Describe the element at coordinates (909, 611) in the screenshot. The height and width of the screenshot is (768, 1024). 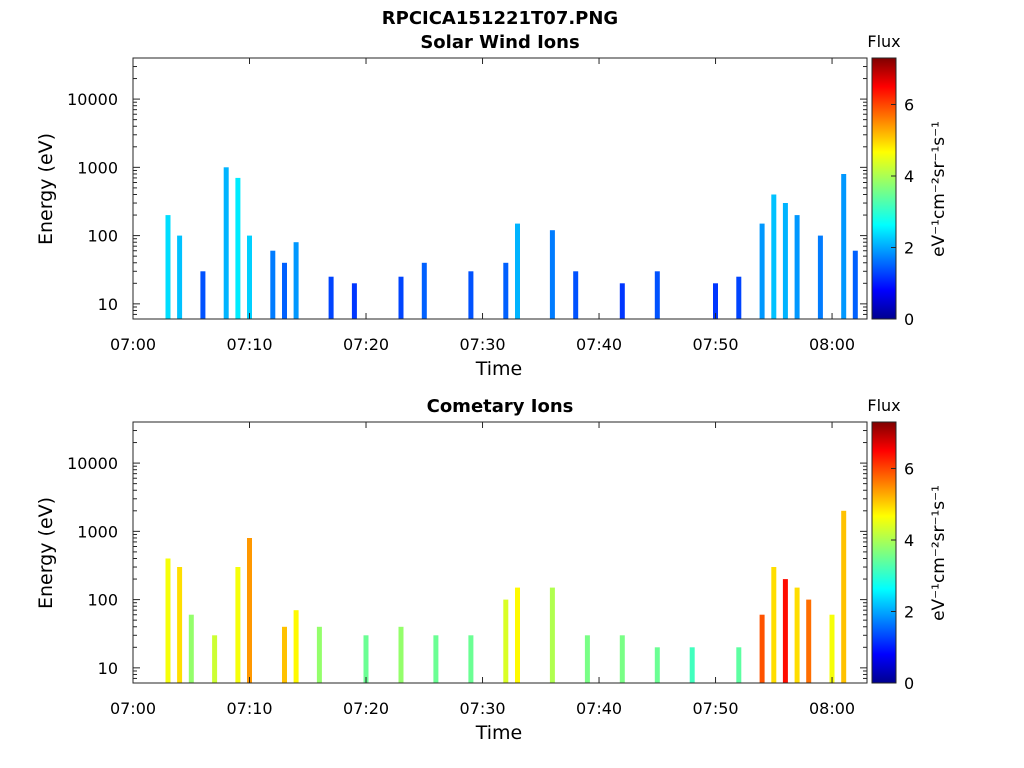
I see `colorbar-tick-label: 2` at that location.